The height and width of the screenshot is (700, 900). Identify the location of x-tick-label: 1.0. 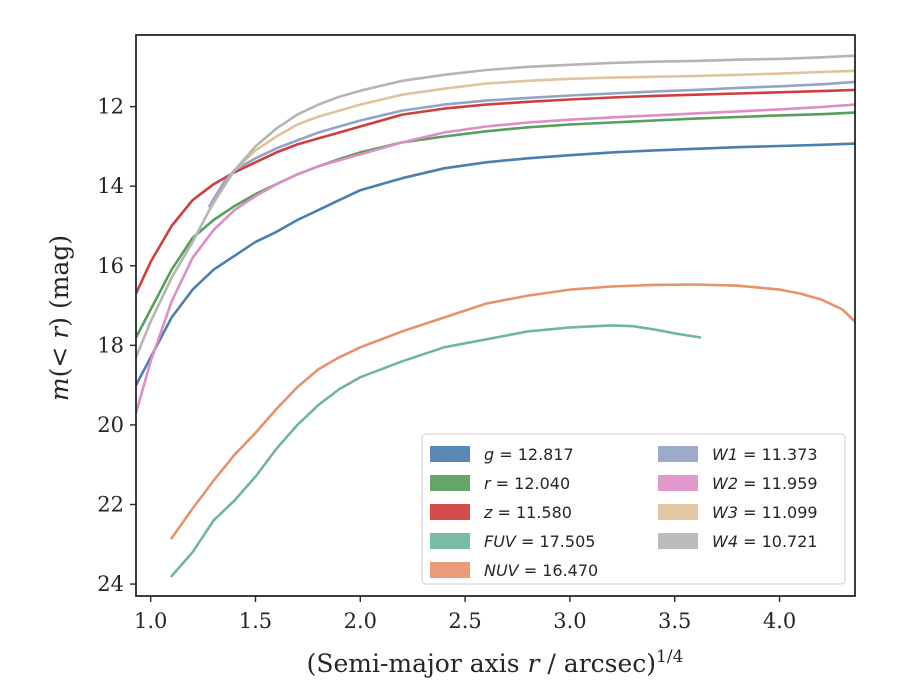
(150, 621).